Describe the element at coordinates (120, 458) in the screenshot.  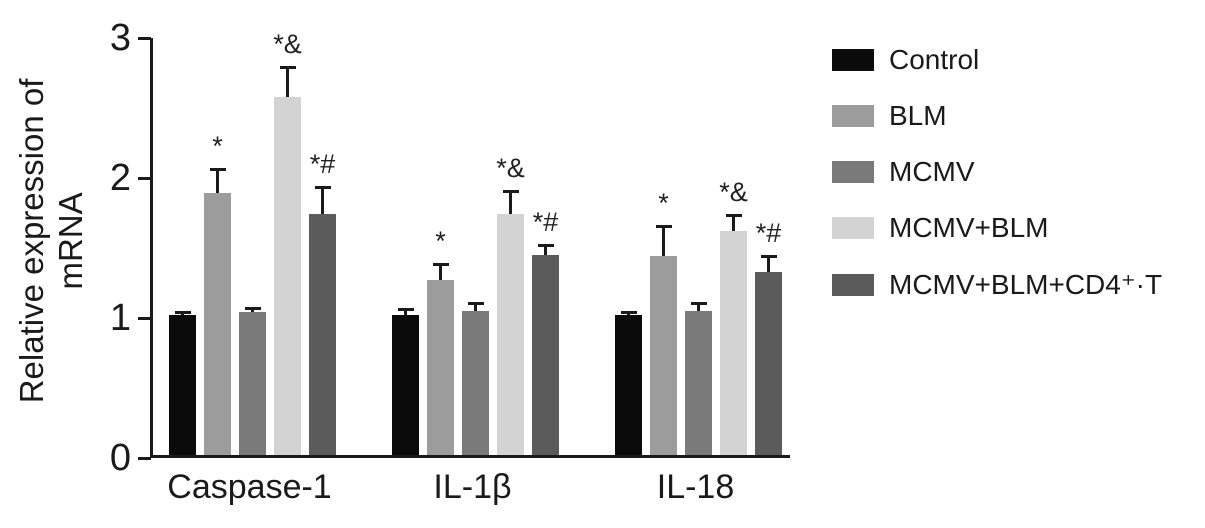
I see `y-axis-tick-label: 0` at that location.